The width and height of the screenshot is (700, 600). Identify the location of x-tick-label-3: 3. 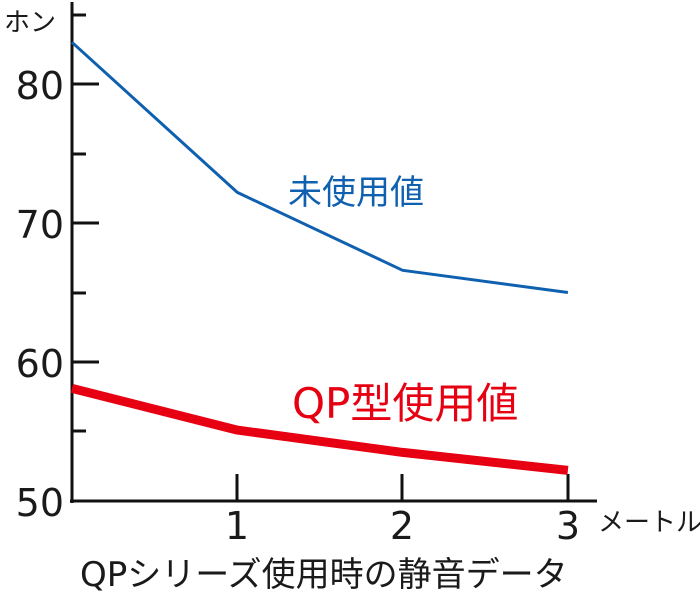
(568, 526).